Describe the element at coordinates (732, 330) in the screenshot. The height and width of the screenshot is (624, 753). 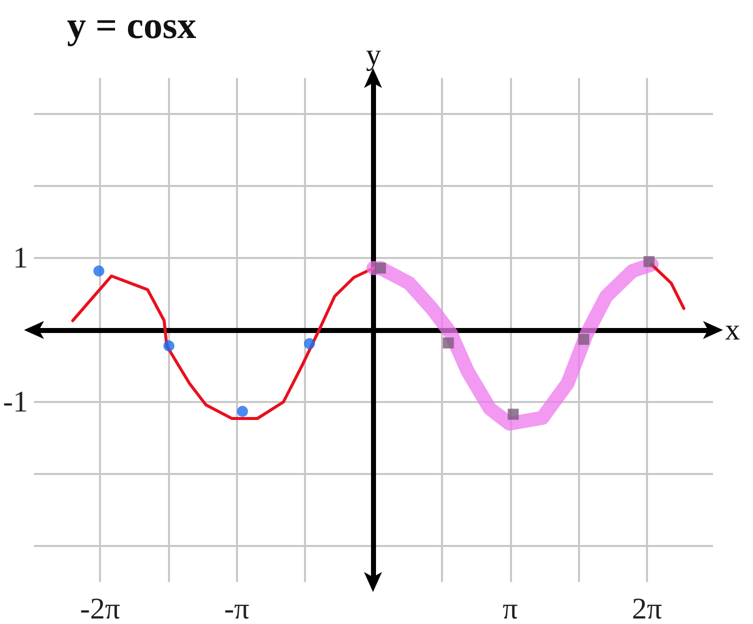
I see `x-axis-title: x` at that location.